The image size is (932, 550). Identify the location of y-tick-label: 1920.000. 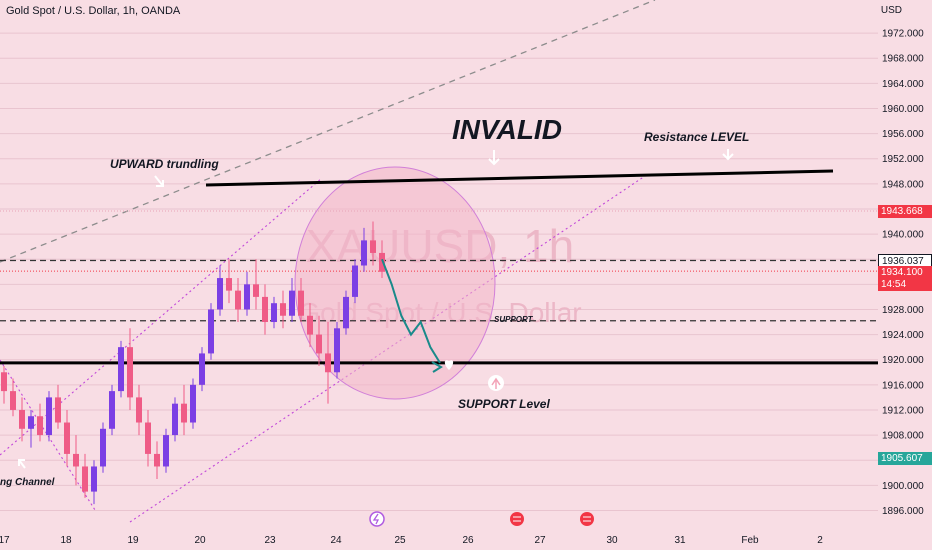
(903, 360).